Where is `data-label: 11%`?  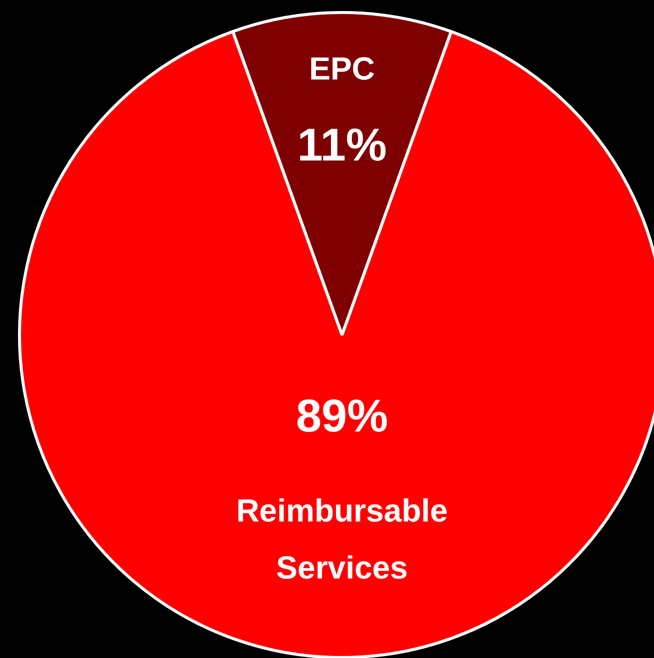 data-label: 11% is located at coordinates (342, 144).